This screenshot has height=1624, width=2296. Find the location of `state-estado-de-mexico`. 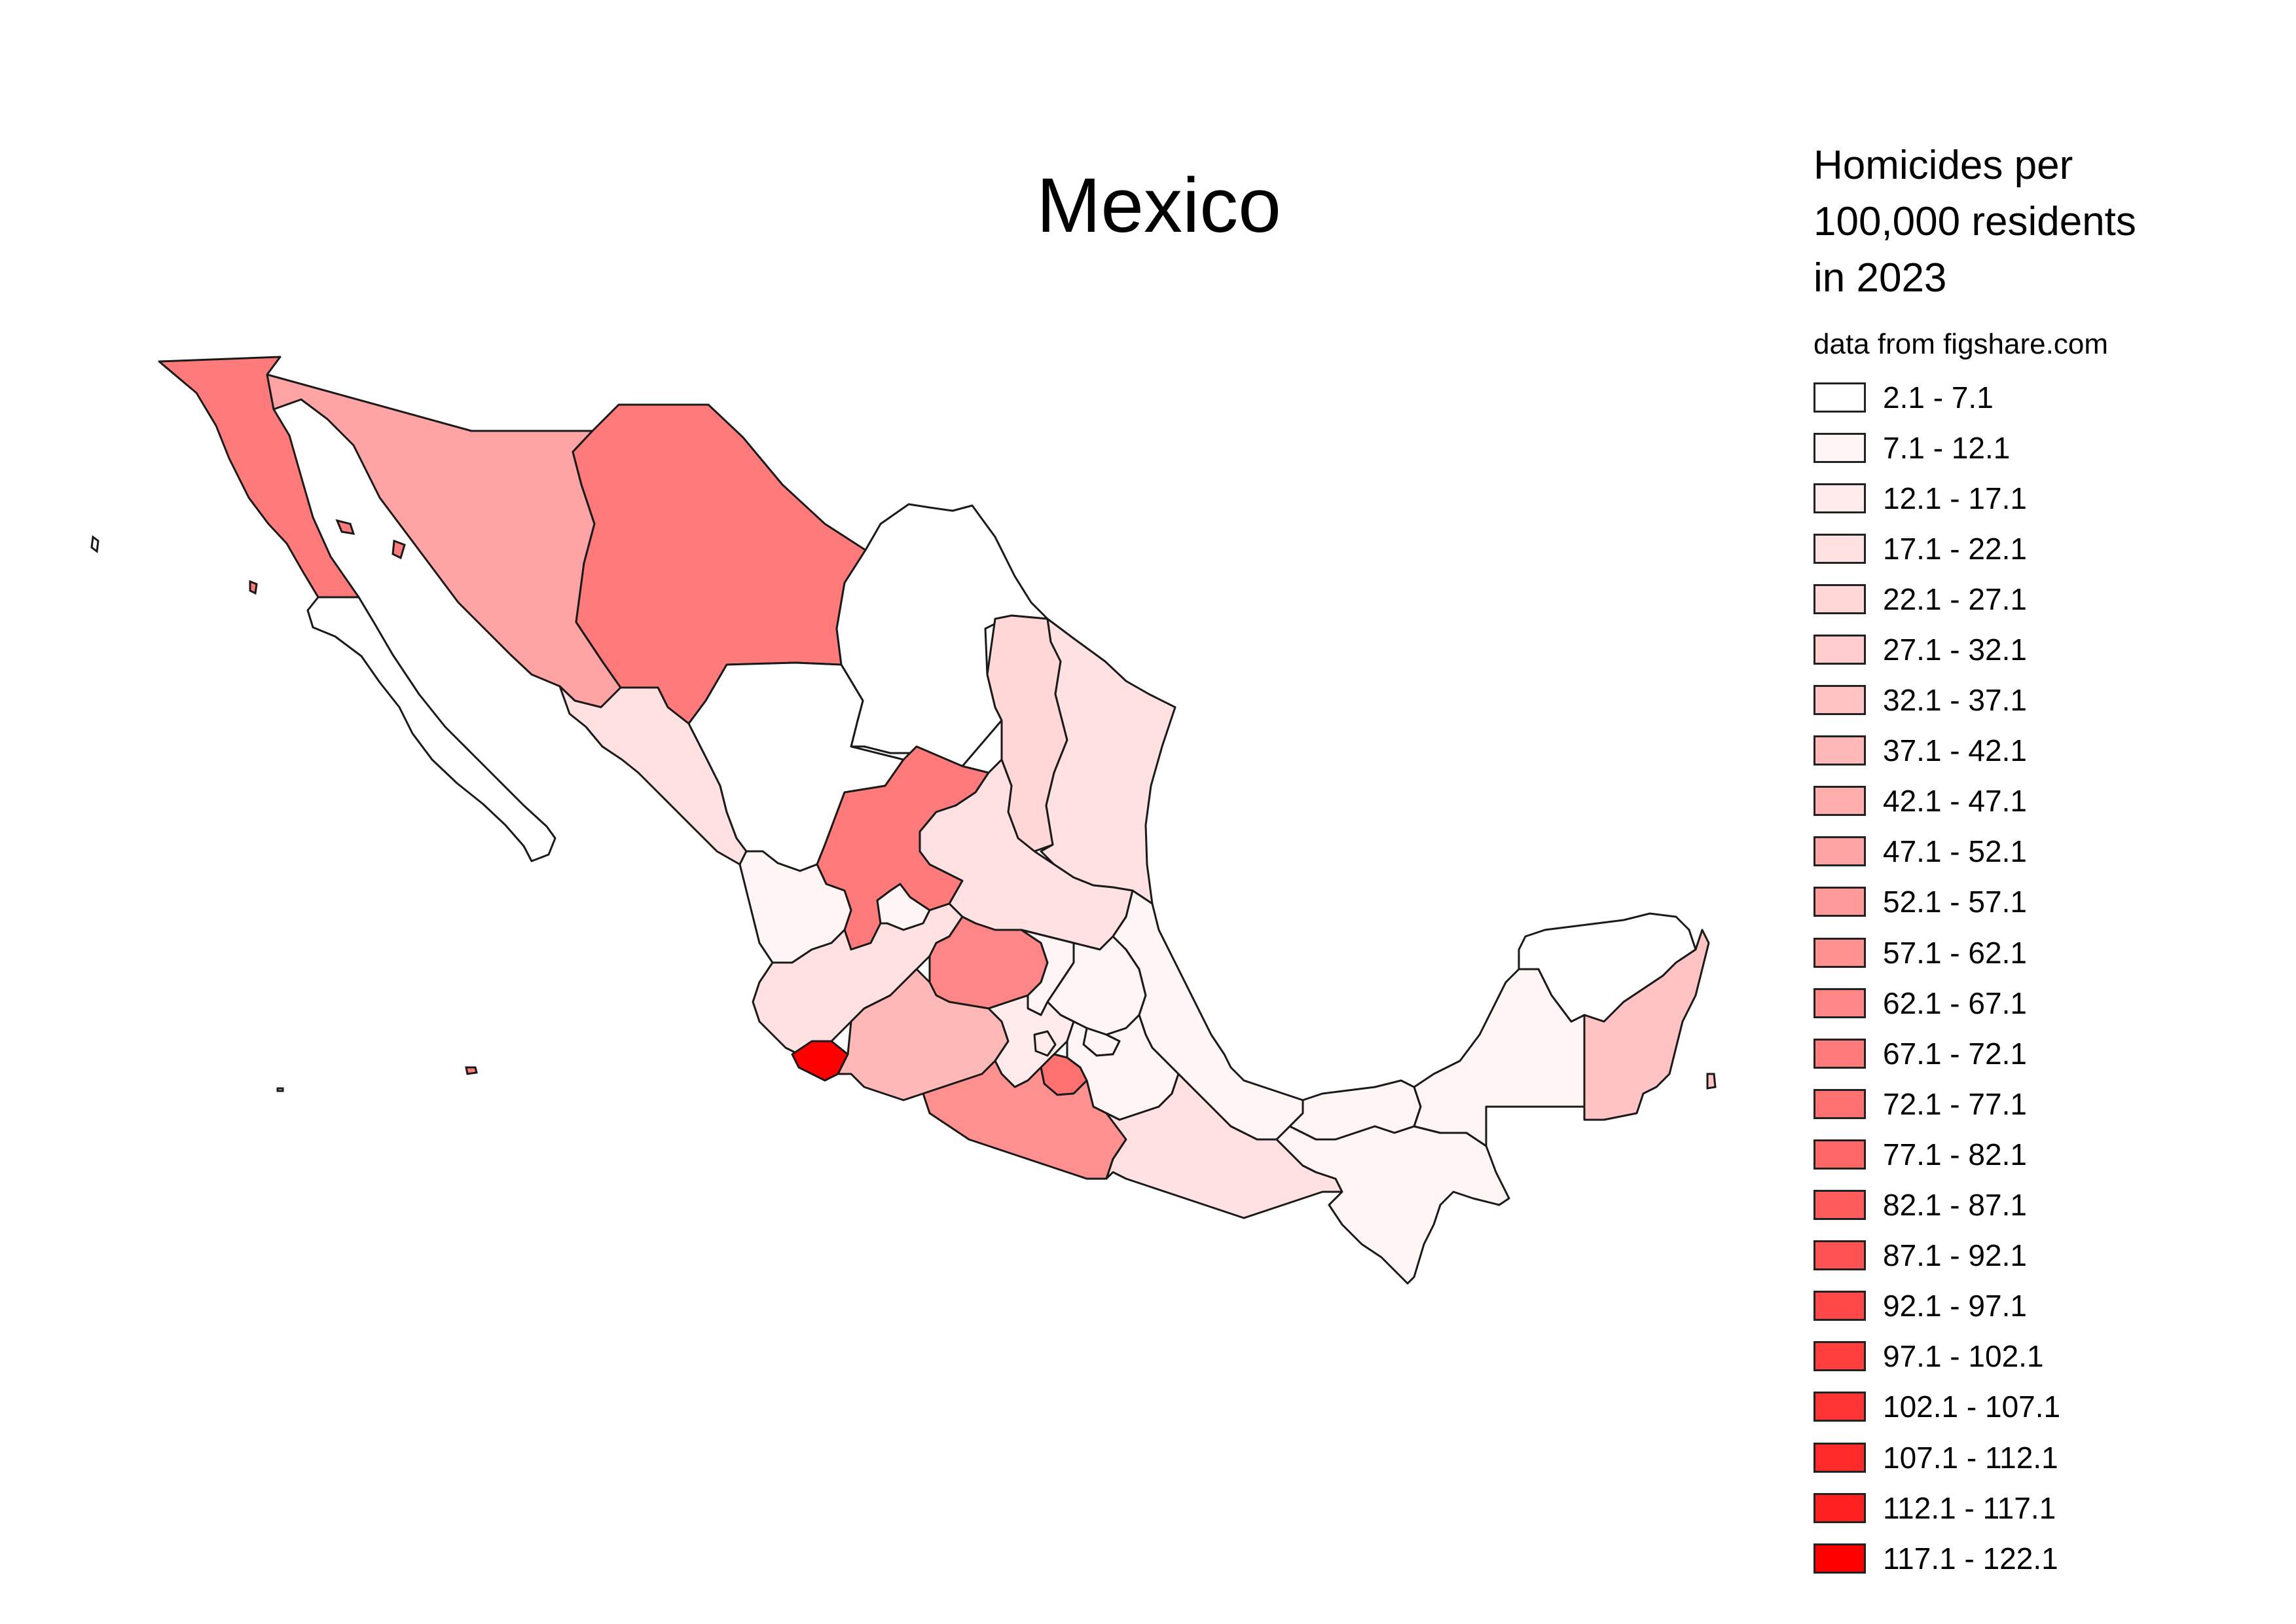

state-estado-de-mexico is located at coordinates (1031, 1041).